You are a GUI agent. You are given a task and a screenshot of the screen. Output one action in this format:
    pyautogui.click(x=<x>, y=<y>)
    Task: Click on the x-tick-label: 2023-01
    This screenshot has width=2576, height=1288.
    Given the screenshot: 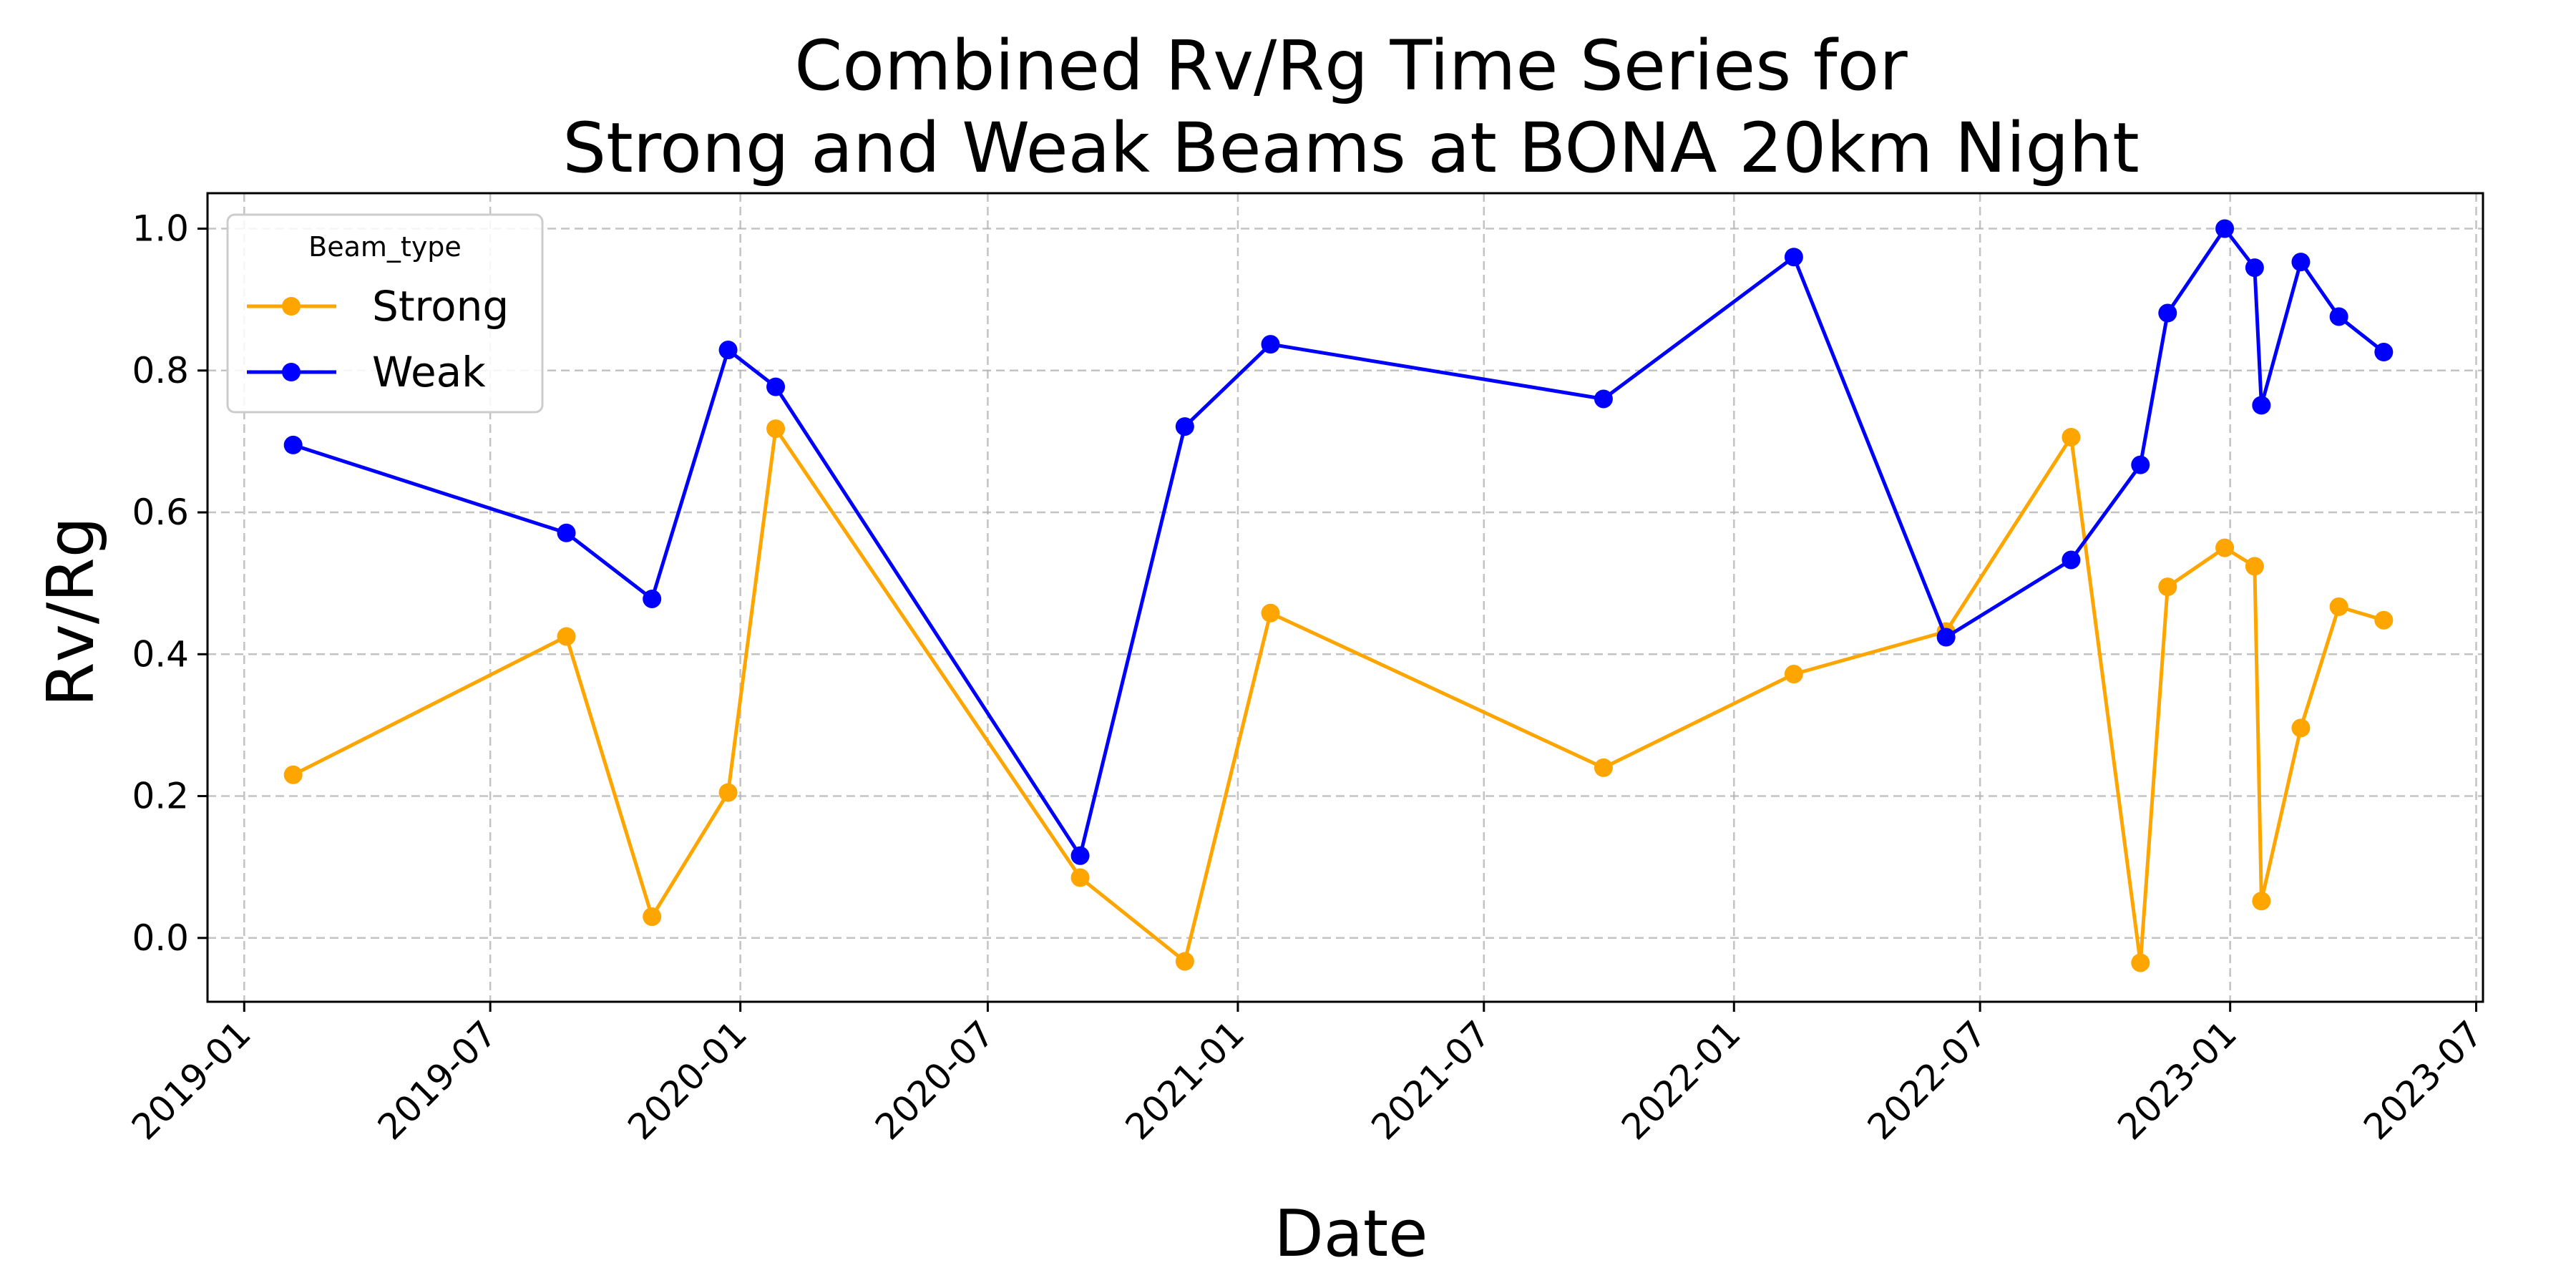 What is the action you would take?
    pyautogui.click(x=2177, y=1080)
    